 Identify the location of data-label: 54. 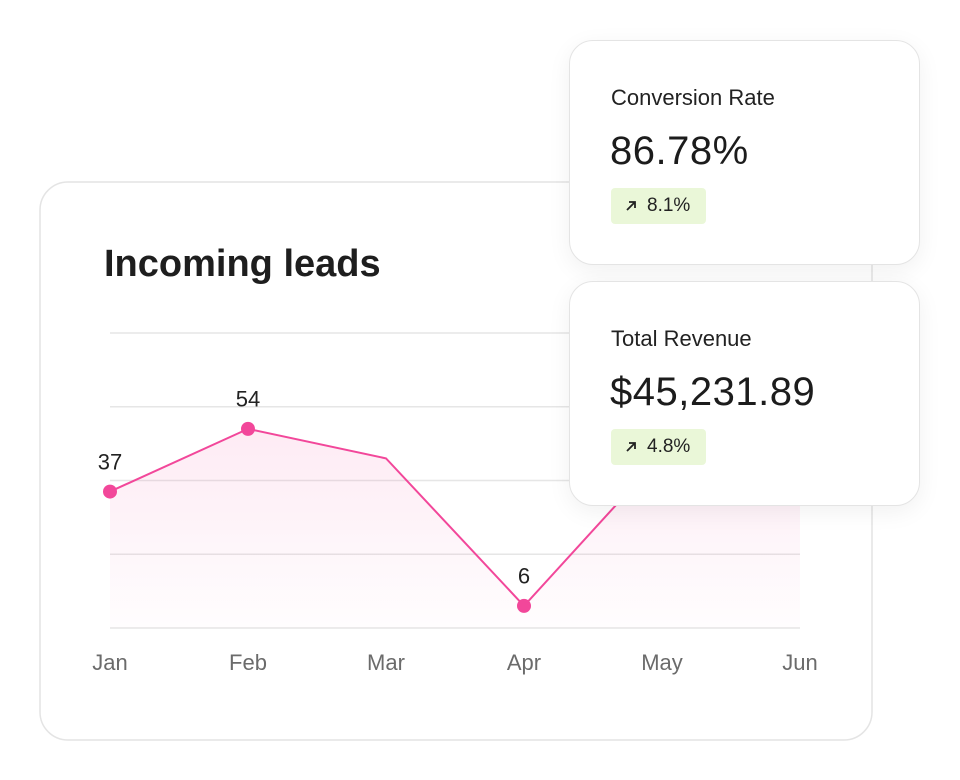
(248, 399).